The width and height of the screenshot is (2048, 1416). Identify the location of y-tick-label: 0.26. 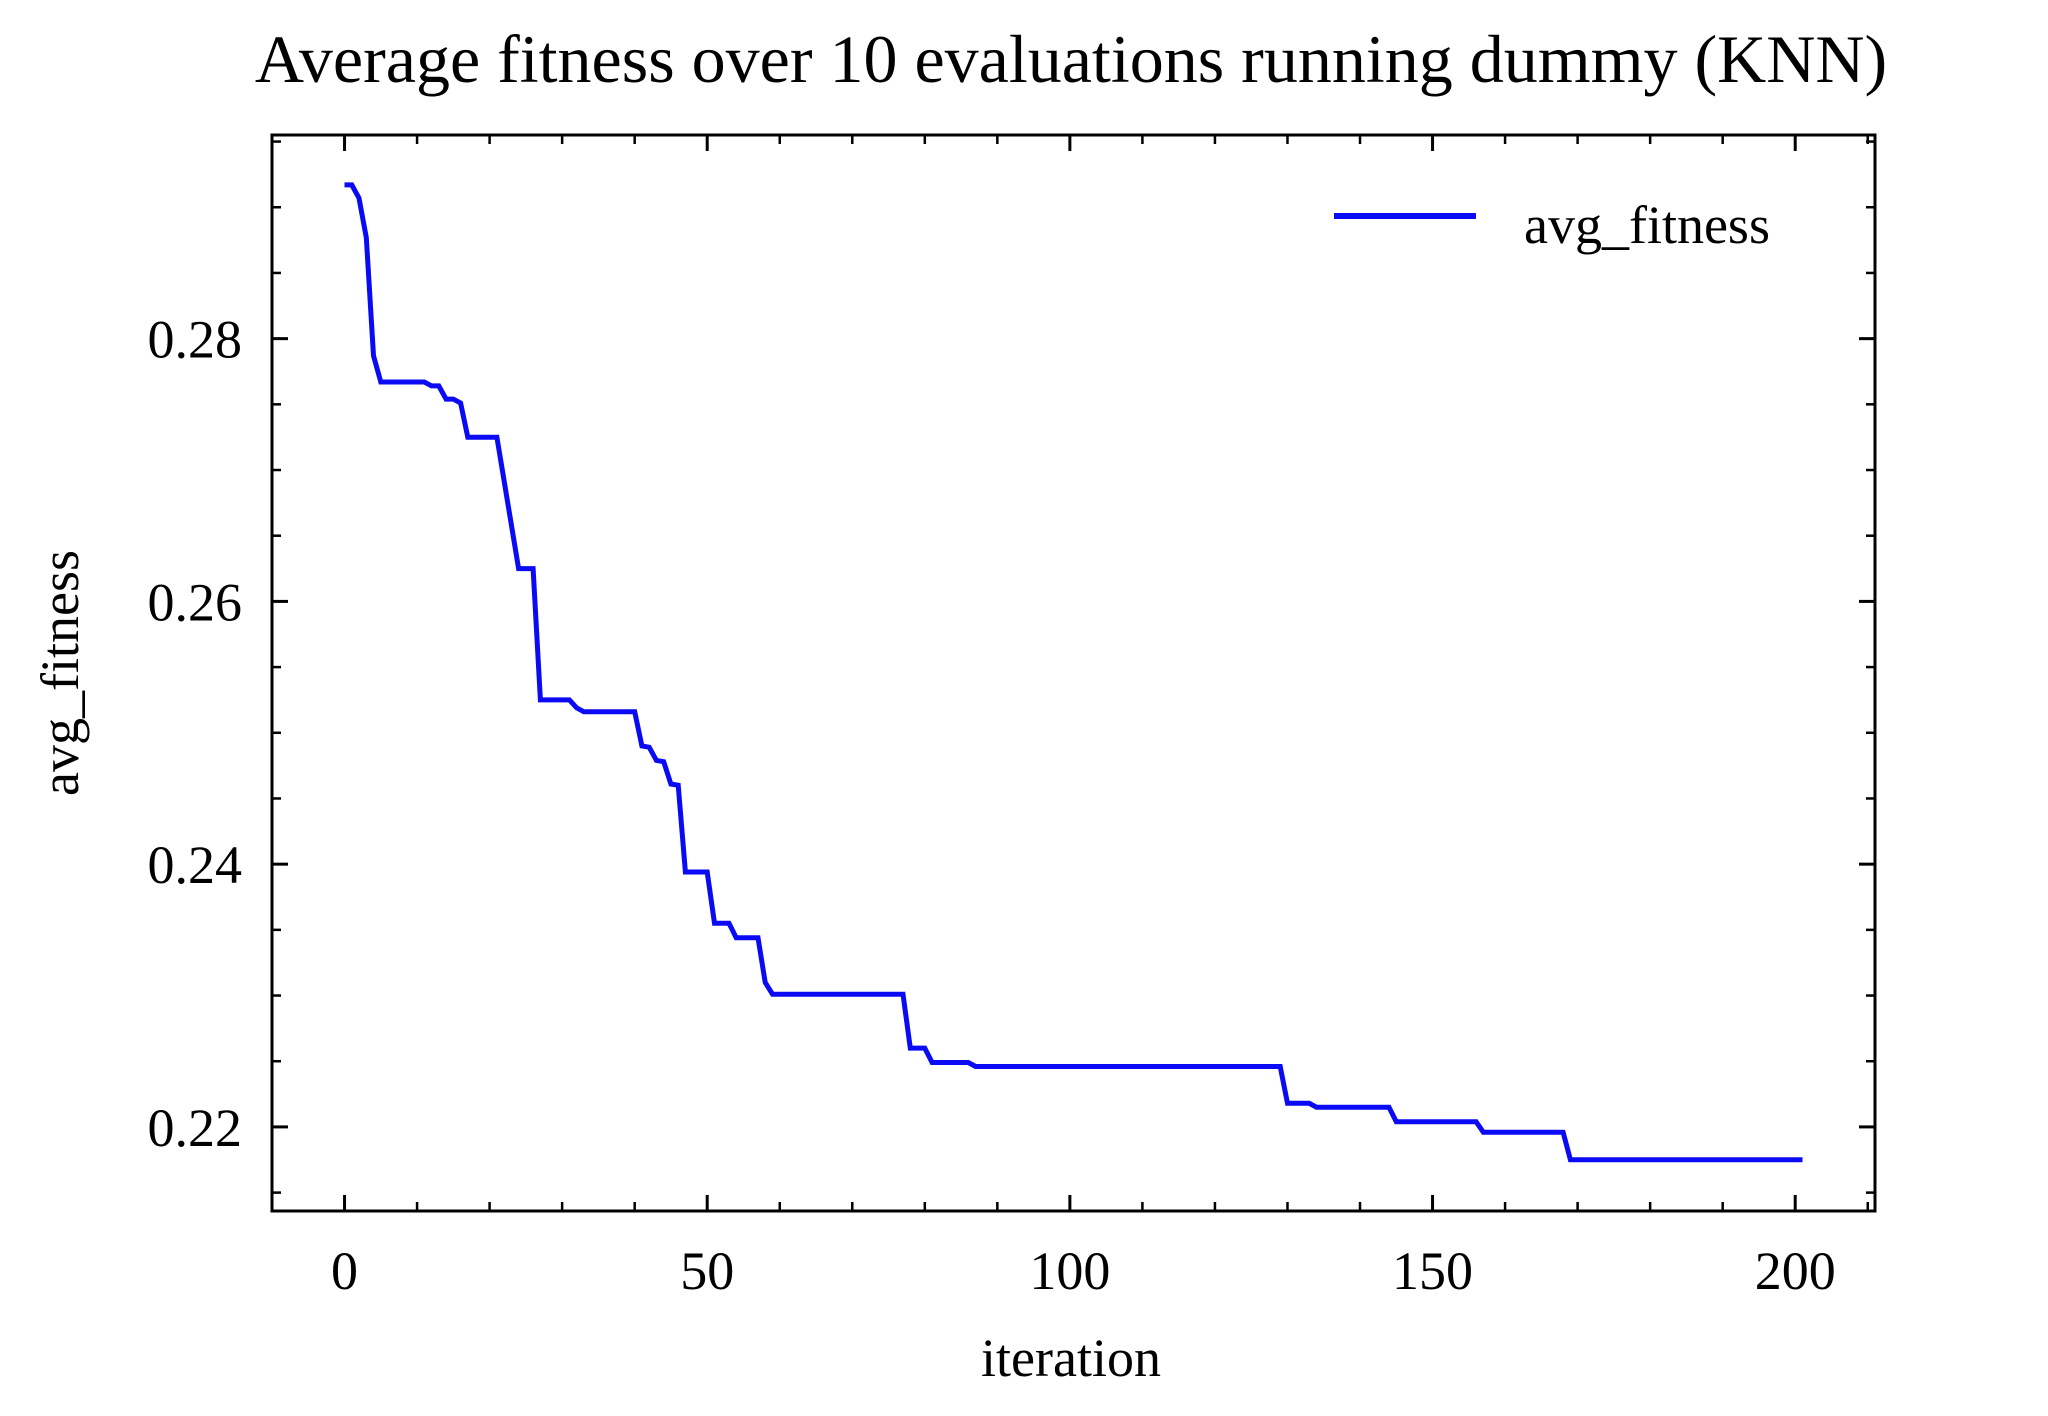
(195, 602).